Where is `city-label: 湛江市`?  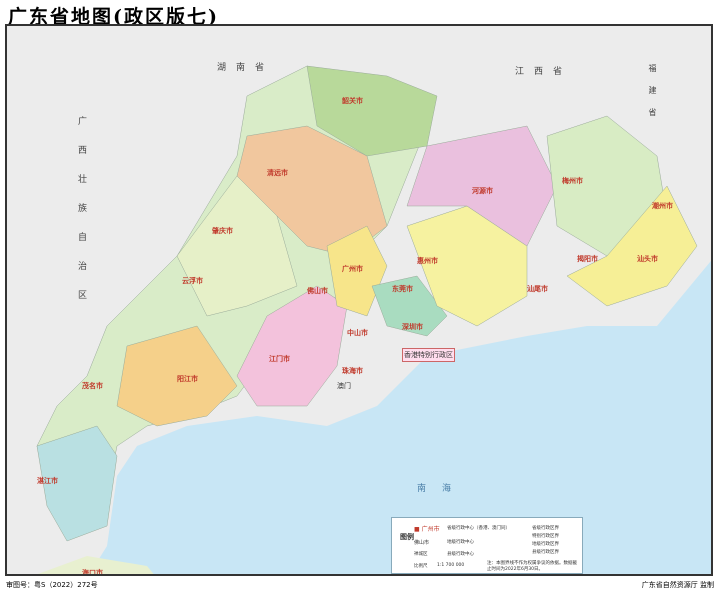
city-label: 湛江市 is located at coordinates (47, 481).